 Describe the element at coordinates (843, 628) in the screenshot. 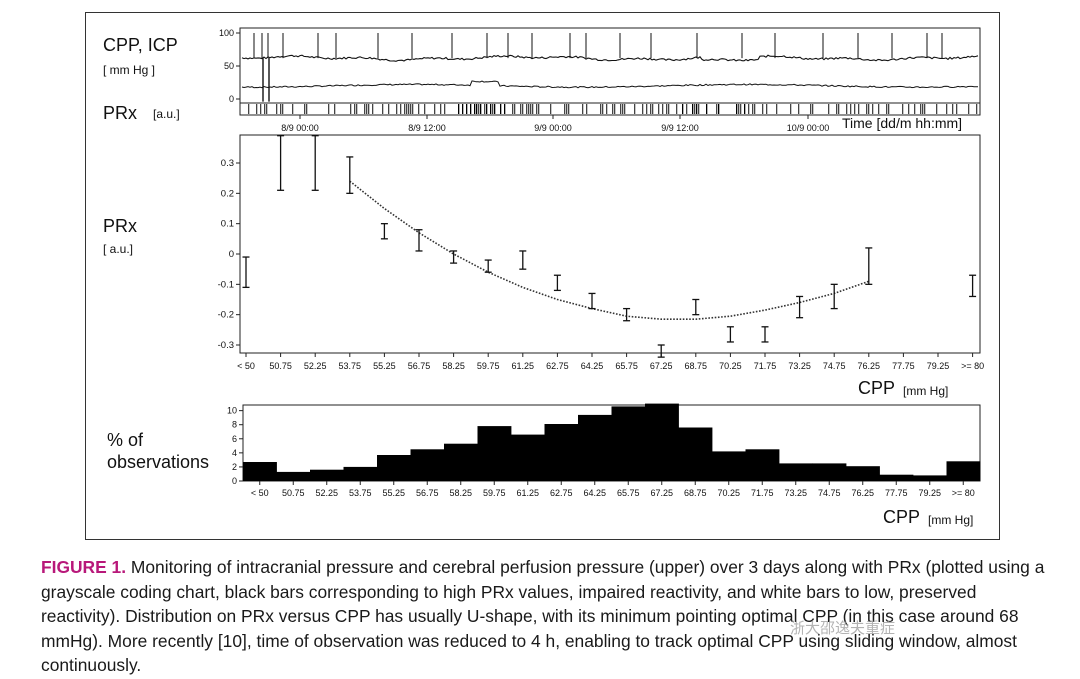

I see `watermark-text: 浙大邵逸夫重症` at that location.